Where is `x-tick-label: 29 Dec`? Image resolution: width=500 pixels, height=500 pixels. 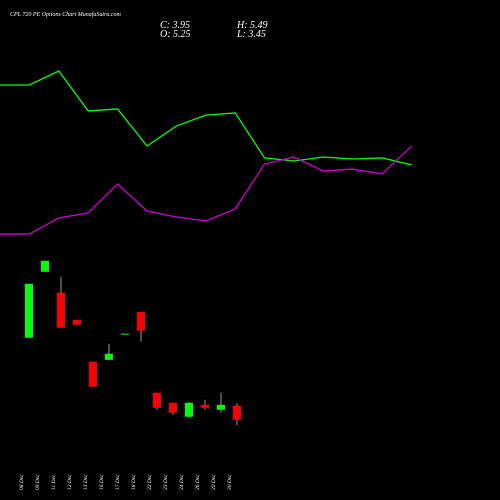
x-tick-label: 29 Dec is located at coordinates (214, 482).